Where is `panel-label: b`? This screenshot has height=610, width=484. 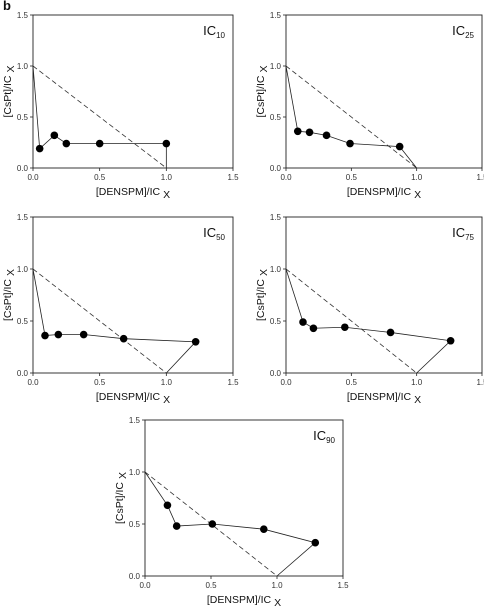 panel-label: b is located at coordinates (7, 6).